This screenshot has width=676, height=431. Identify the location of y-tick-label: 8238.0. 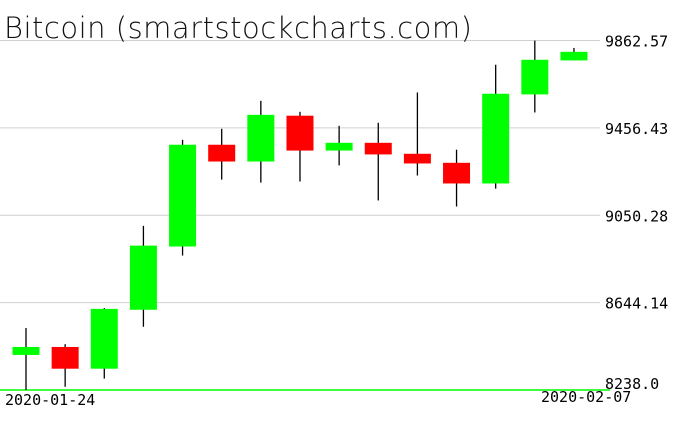
(632, 384).